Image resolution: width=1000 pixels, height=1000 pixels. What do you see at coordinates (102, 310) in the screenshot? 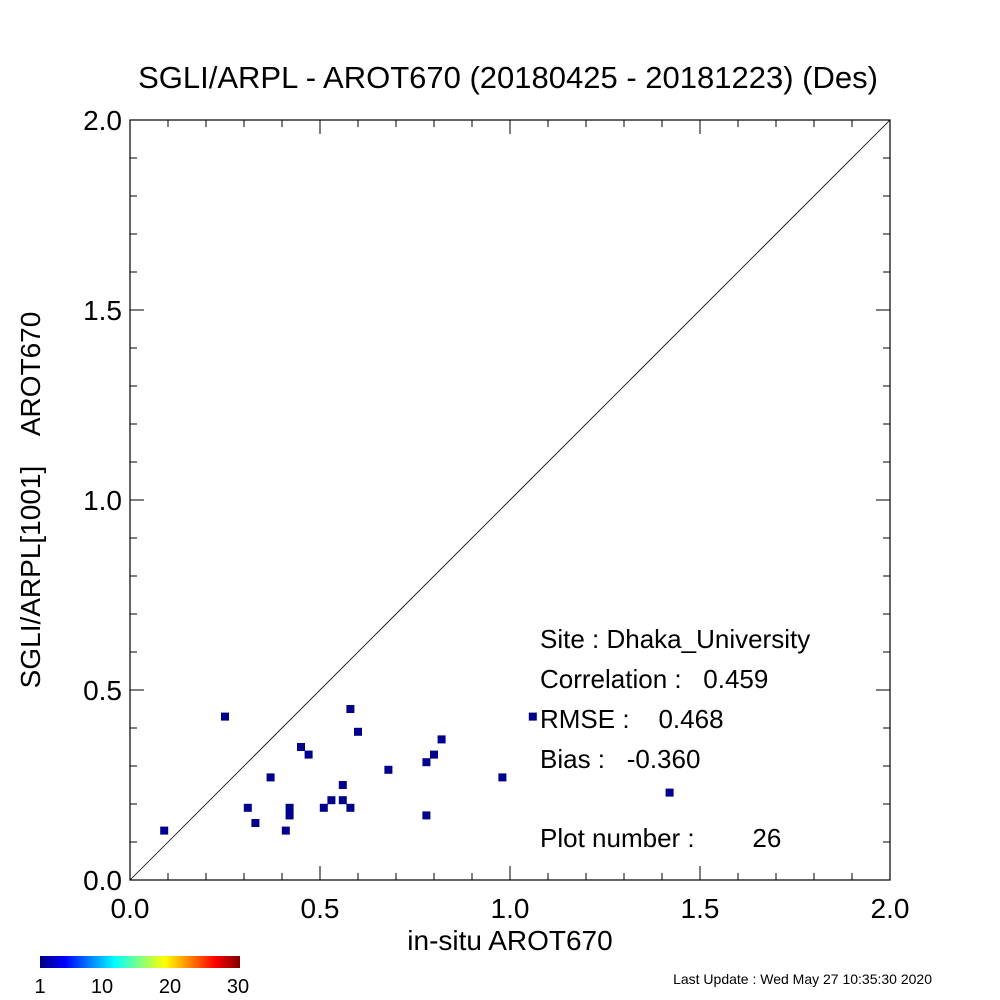
I see `y-tick-label: 1.5` at bounding box center [102, 310].